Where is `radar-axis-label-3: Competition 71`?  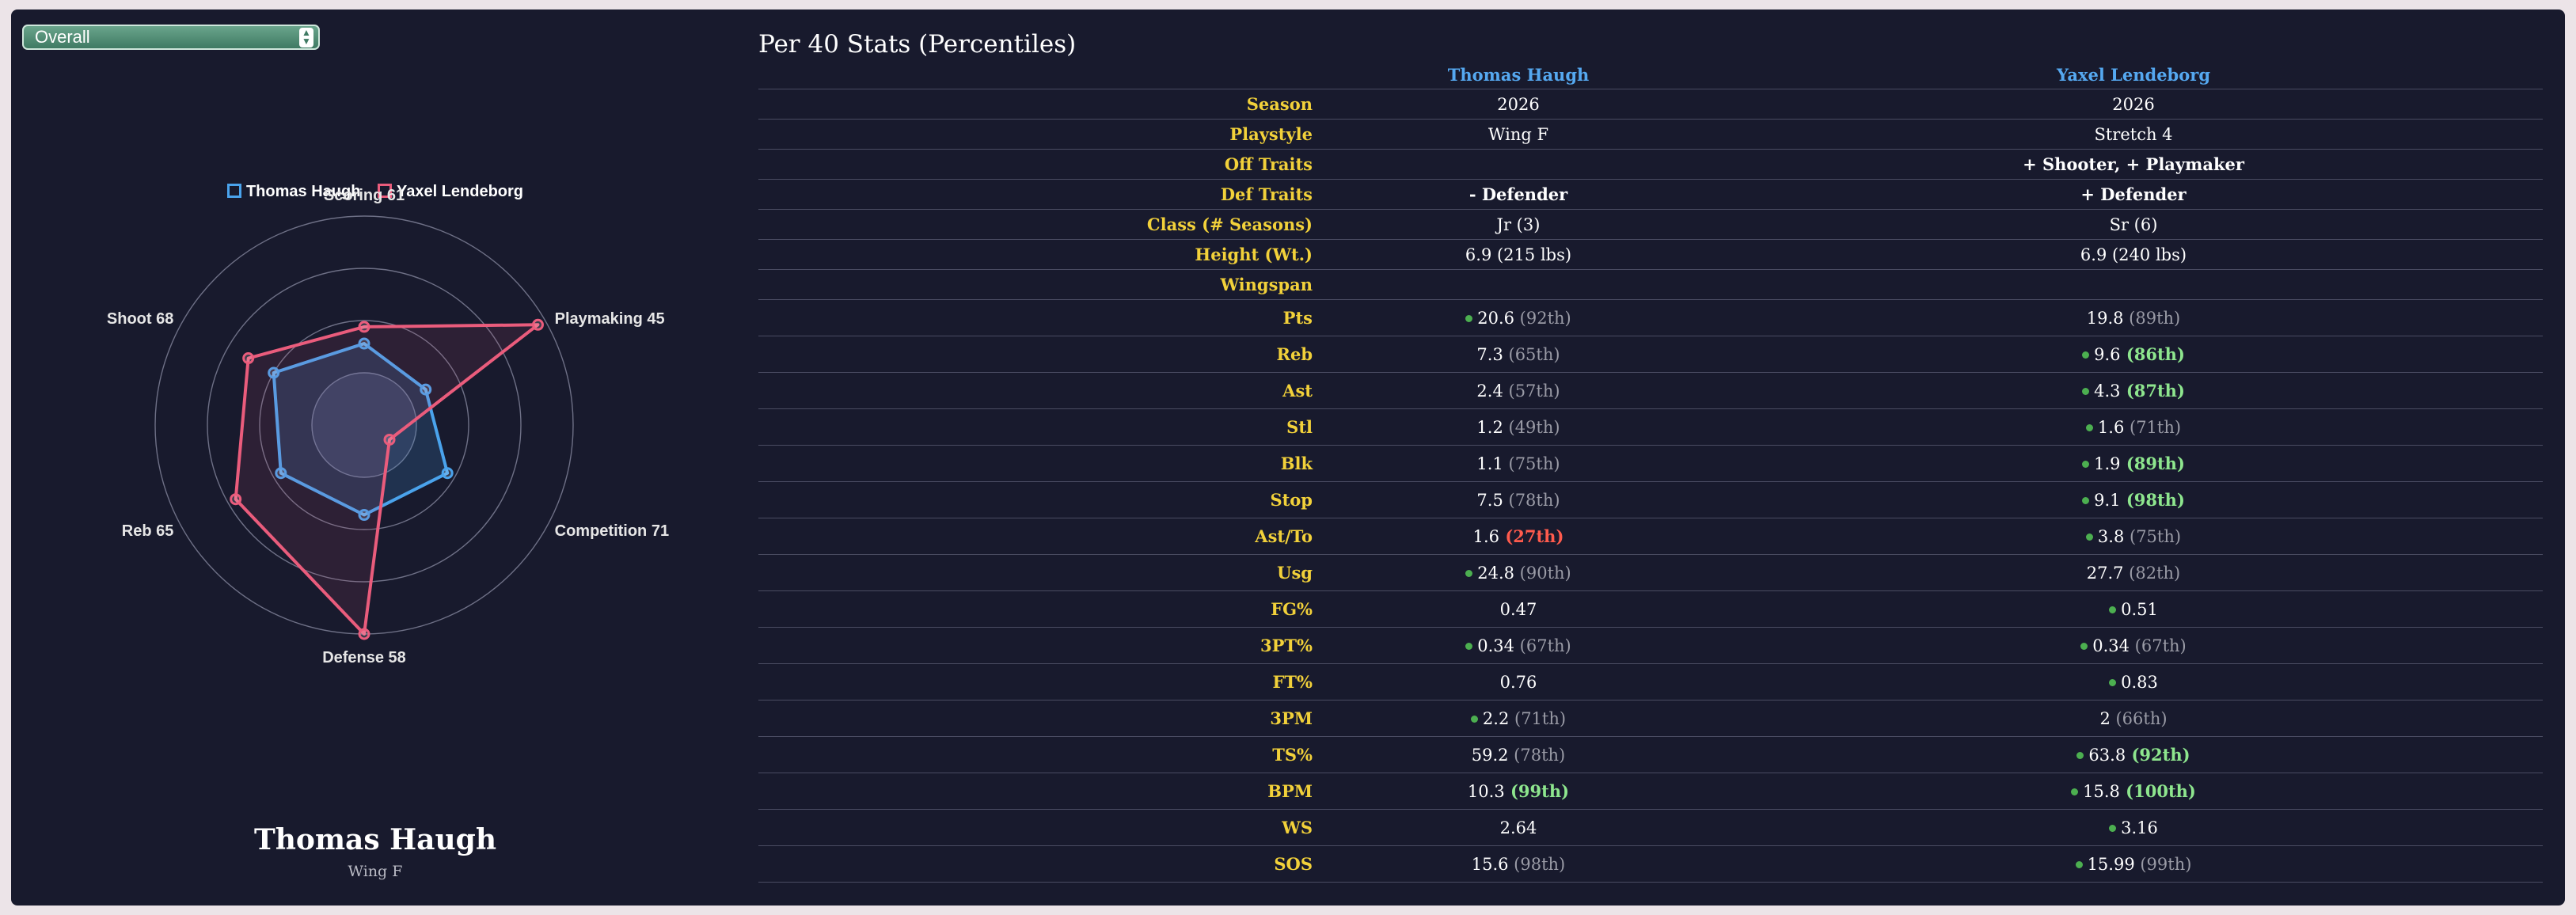 radar-axis-label-3: Competition 71 is located at coordinates (612, 531).